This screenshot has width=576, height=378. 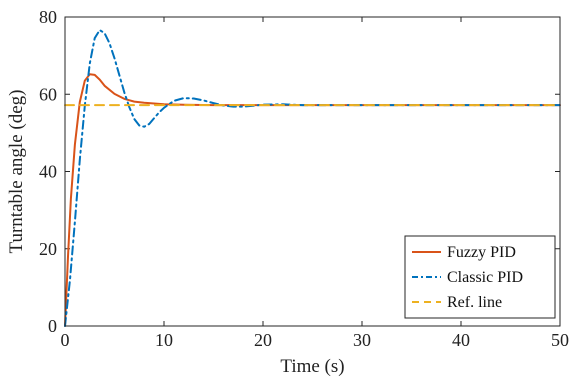 I want to click on legend-label: Fuzzy PID, so click(x=481, y=252).